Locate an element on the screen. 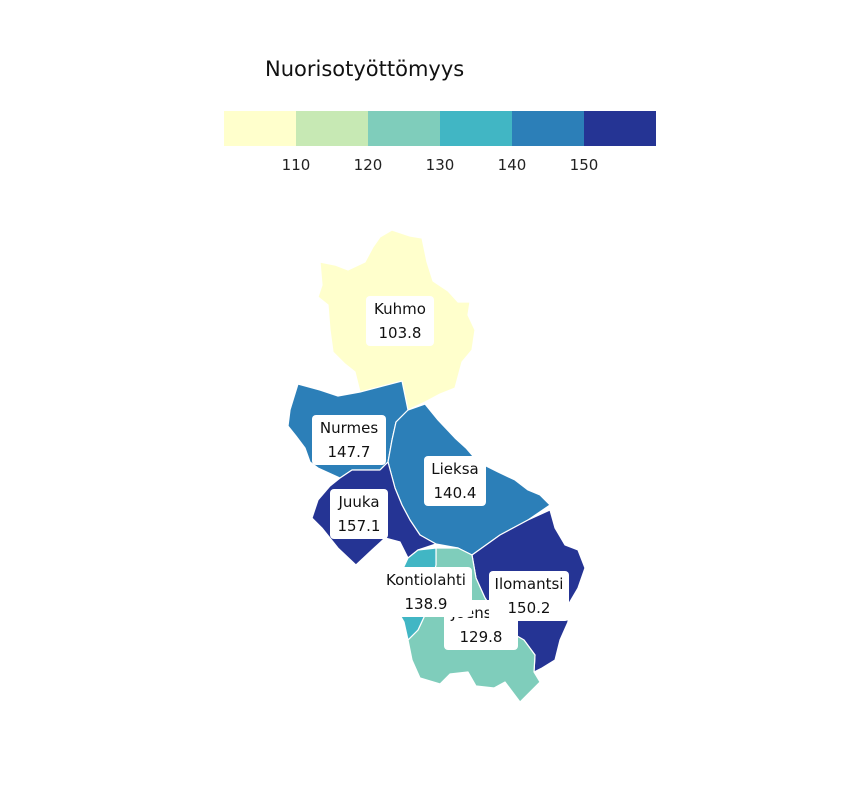 The image size is (864, 792). legend-tick-130: 130 is located at coordinates (440, 165).